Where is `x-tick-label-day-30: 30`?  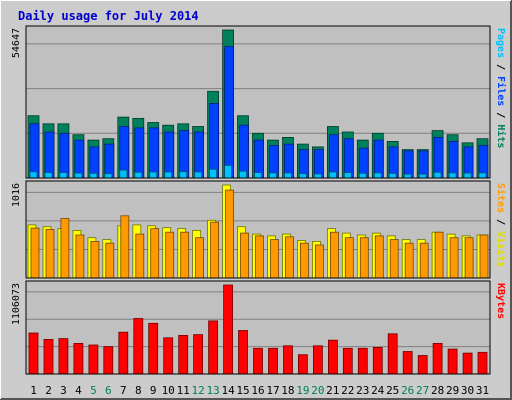
x-tick-label-day-30: 30 is located at coordinates (467, 390).